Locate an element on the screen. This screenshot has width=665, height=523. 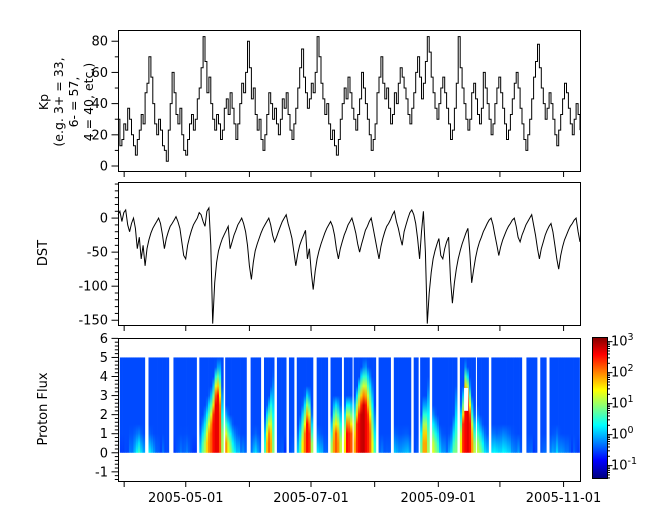
x-tick-label: 2005-11-01 is located at coordinates (564, 498).